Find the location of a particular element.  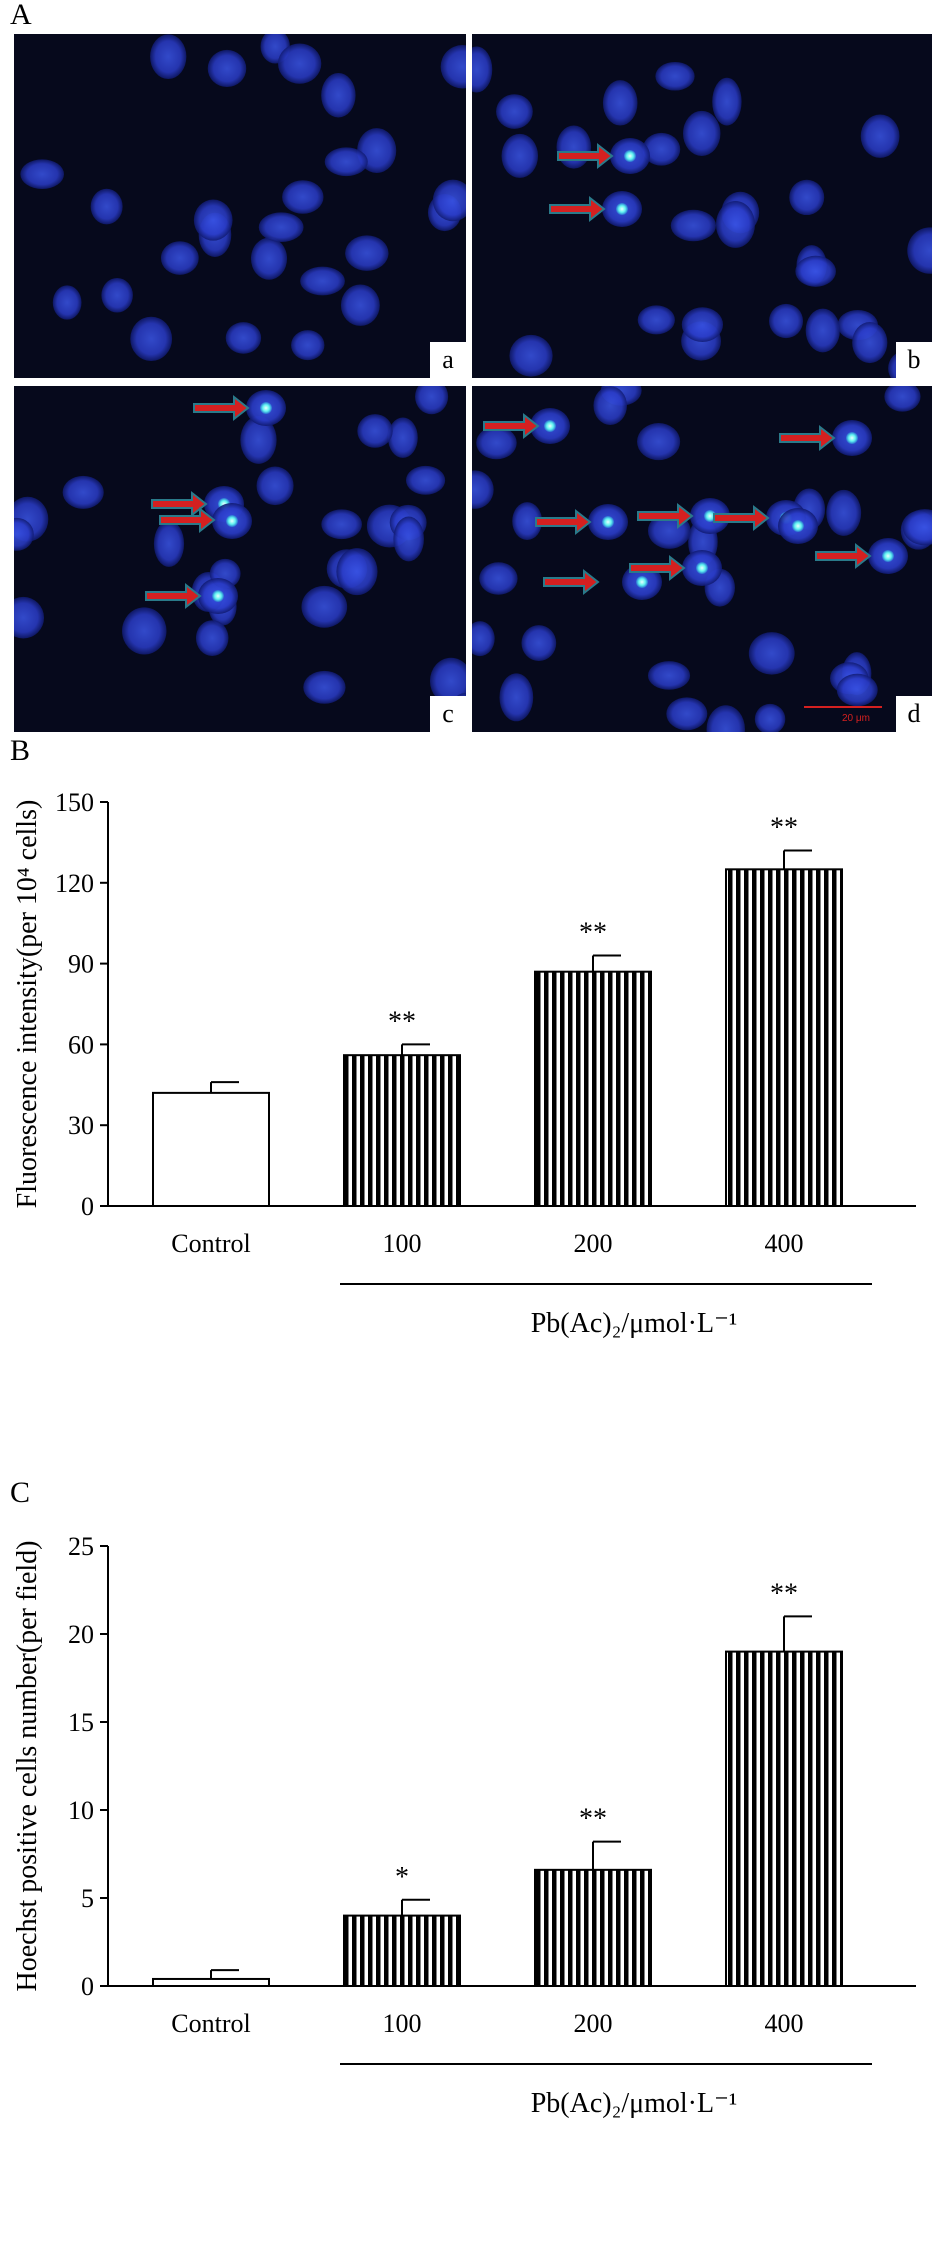

micrograph-background is located at coordinates (240, 206).